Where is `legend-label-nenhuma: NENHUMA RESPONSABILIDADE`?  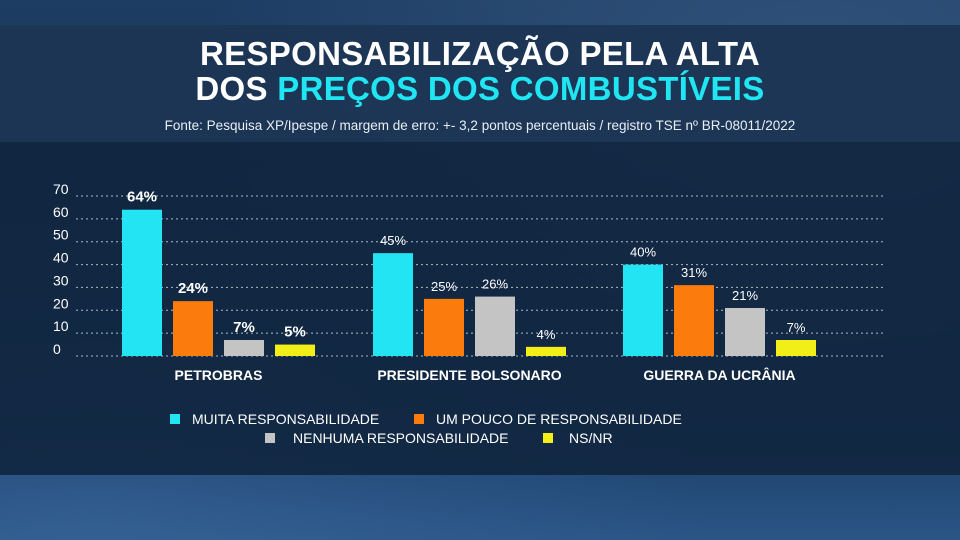 legend-label-nenhuma: NENHUMA RESPONSABILIDADE is located at coordinates (401, 438).